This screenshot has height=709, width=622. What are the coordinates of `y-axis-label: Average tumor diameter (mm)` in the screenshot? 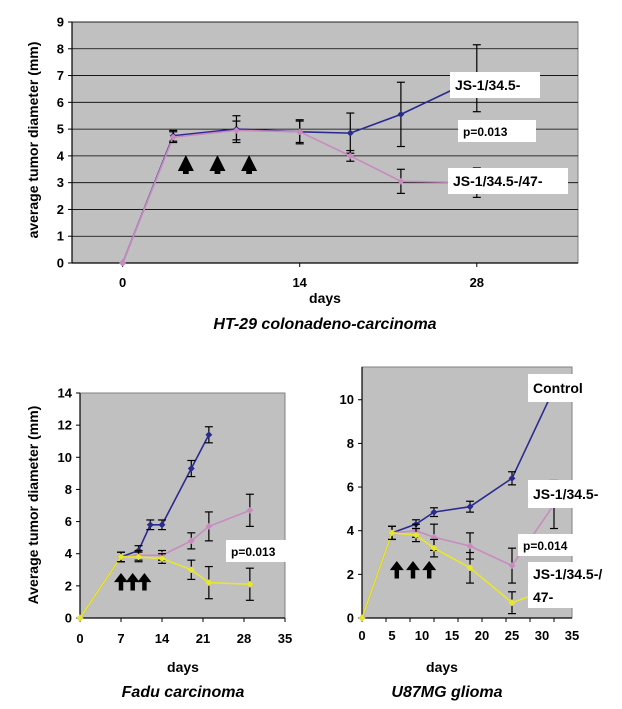 It's located at (33, 505).